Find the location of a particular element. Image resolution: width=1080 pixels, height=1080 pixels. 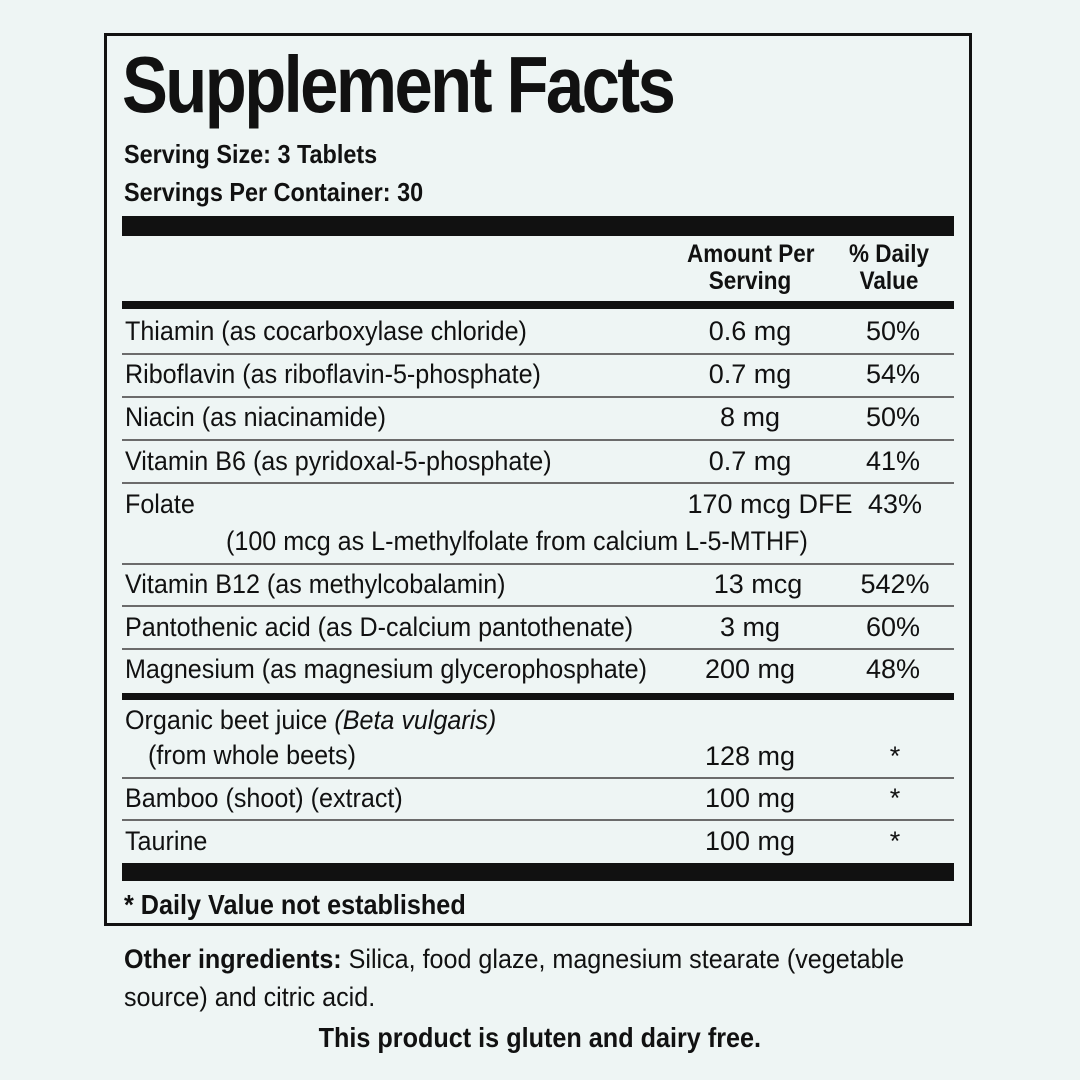

header-bar is located at coordinates (538, 305).